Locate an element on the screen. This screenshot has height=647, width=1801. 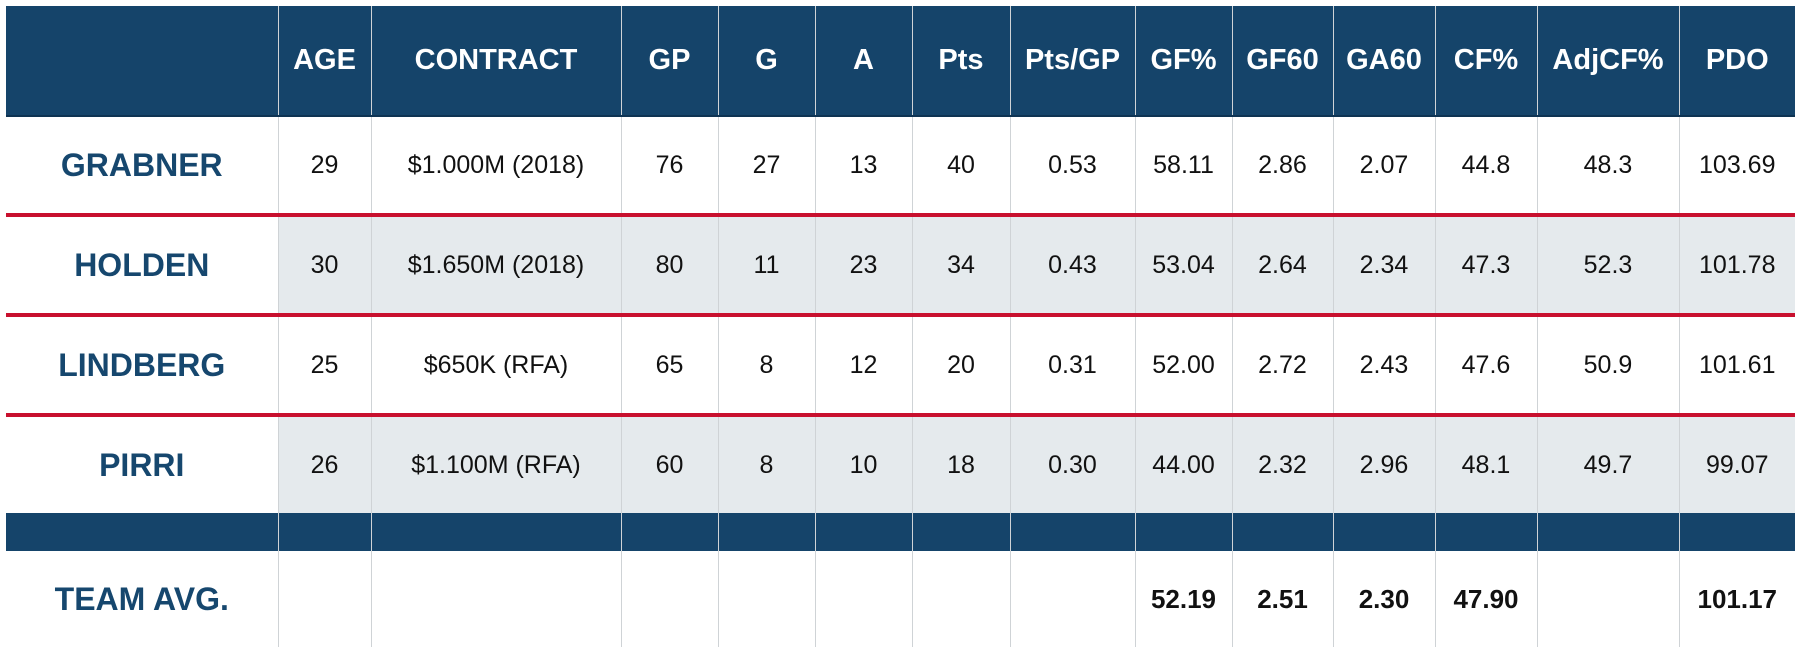
team-average-contract is located at coordinates (496, 599).